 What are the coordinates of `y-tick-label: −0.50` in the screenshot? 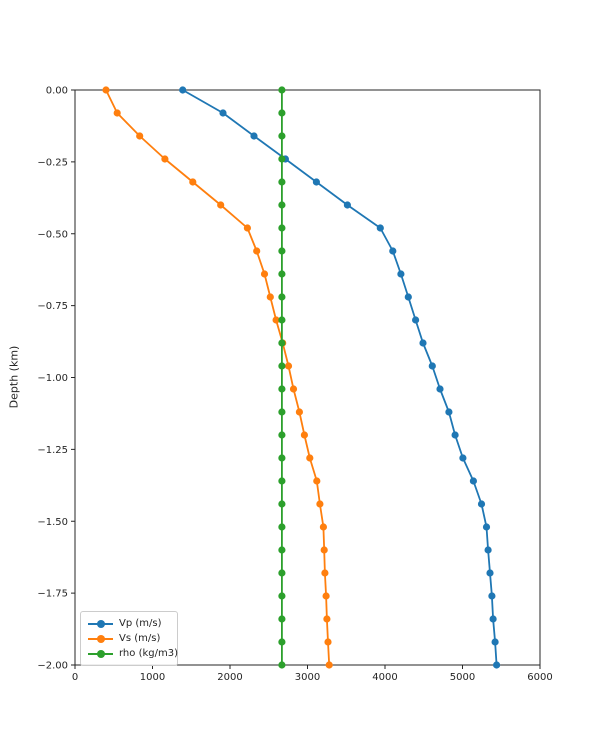 It's located at (52, 234).